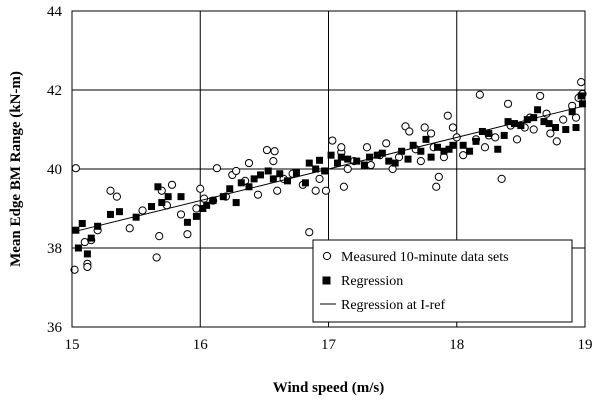 The width and height of the screenshot is (601, 400). I want to click on legend-iref-label: Regression at I-ref, so click(393, 305).